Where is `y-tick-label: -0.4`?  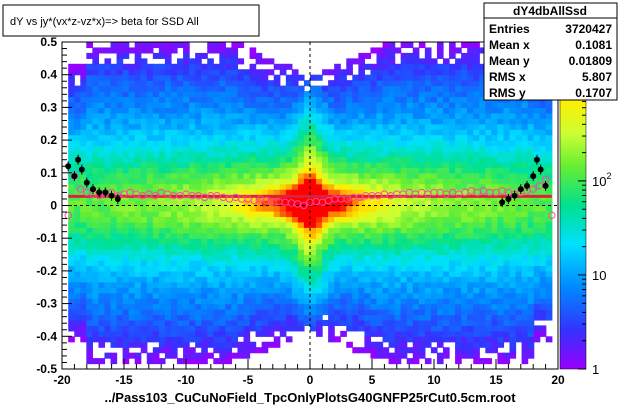 y-tick-label: -0.4 is located at coordinates (46, 336).